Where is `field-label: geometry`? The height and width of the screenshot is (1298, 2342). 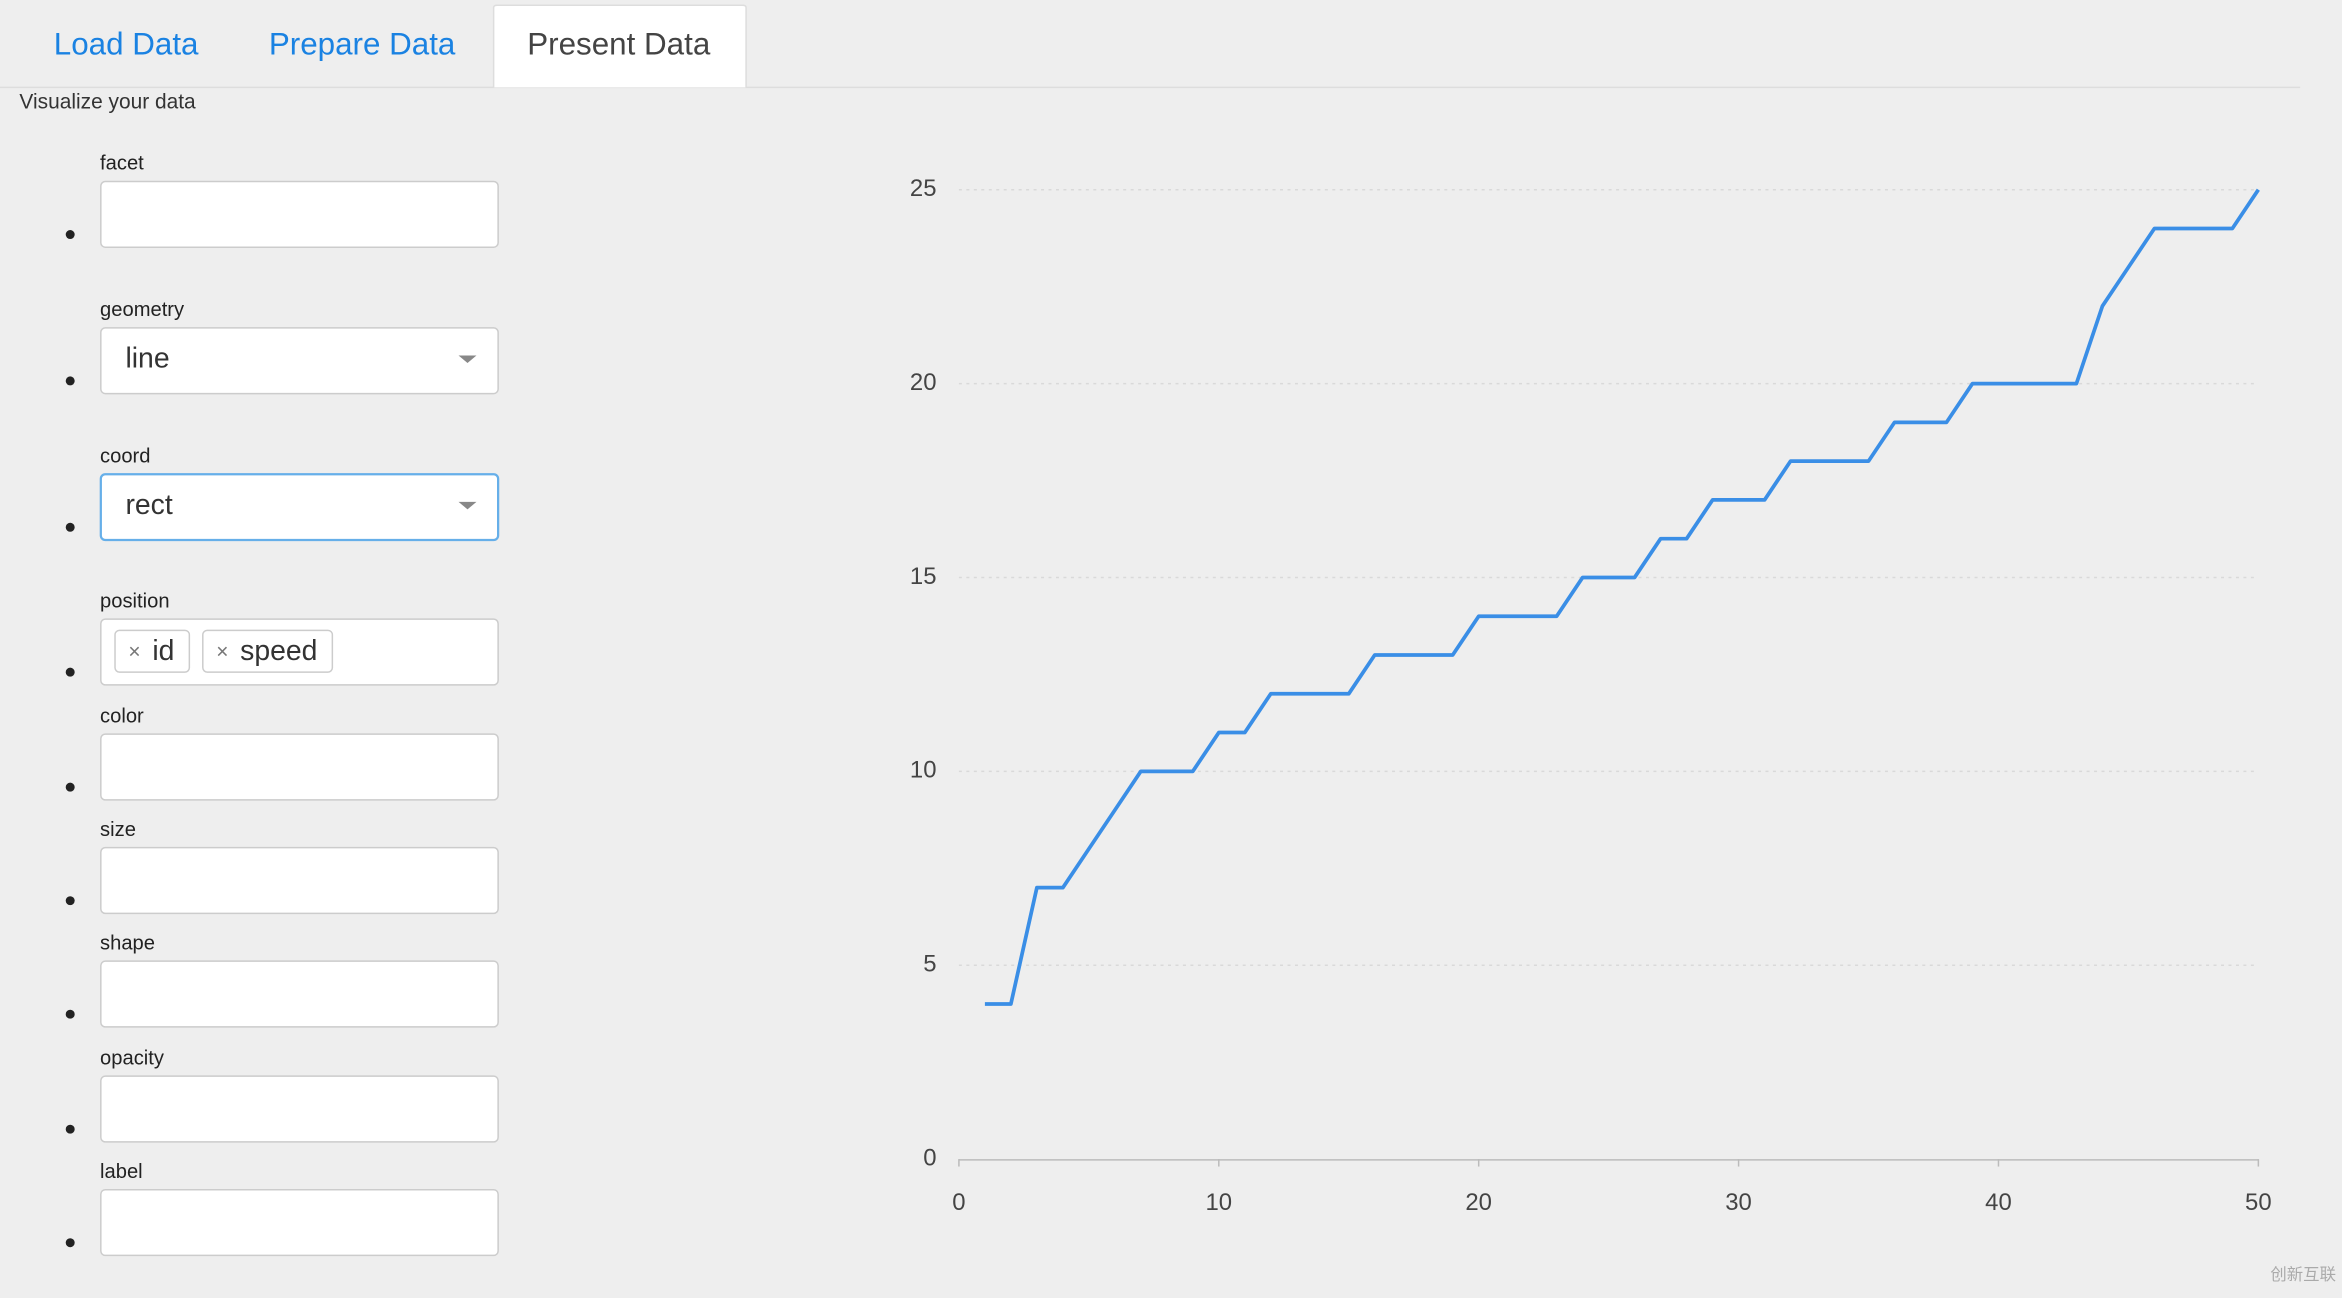 field-label: geometry is located at coordinates (142, 310).